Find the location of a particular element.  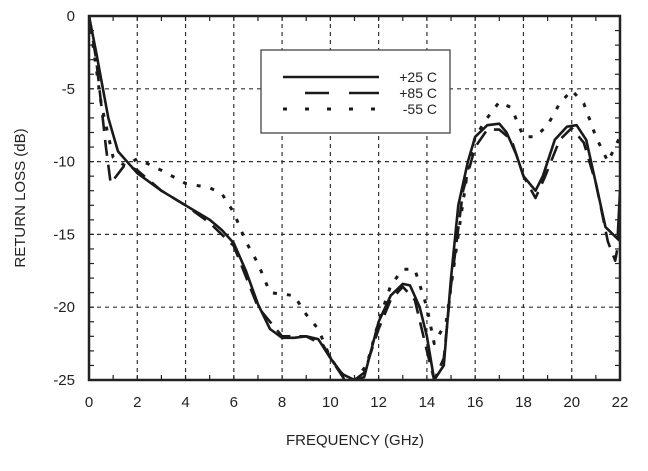

x-tick-label: 20 is located at coordinates (571, 402).